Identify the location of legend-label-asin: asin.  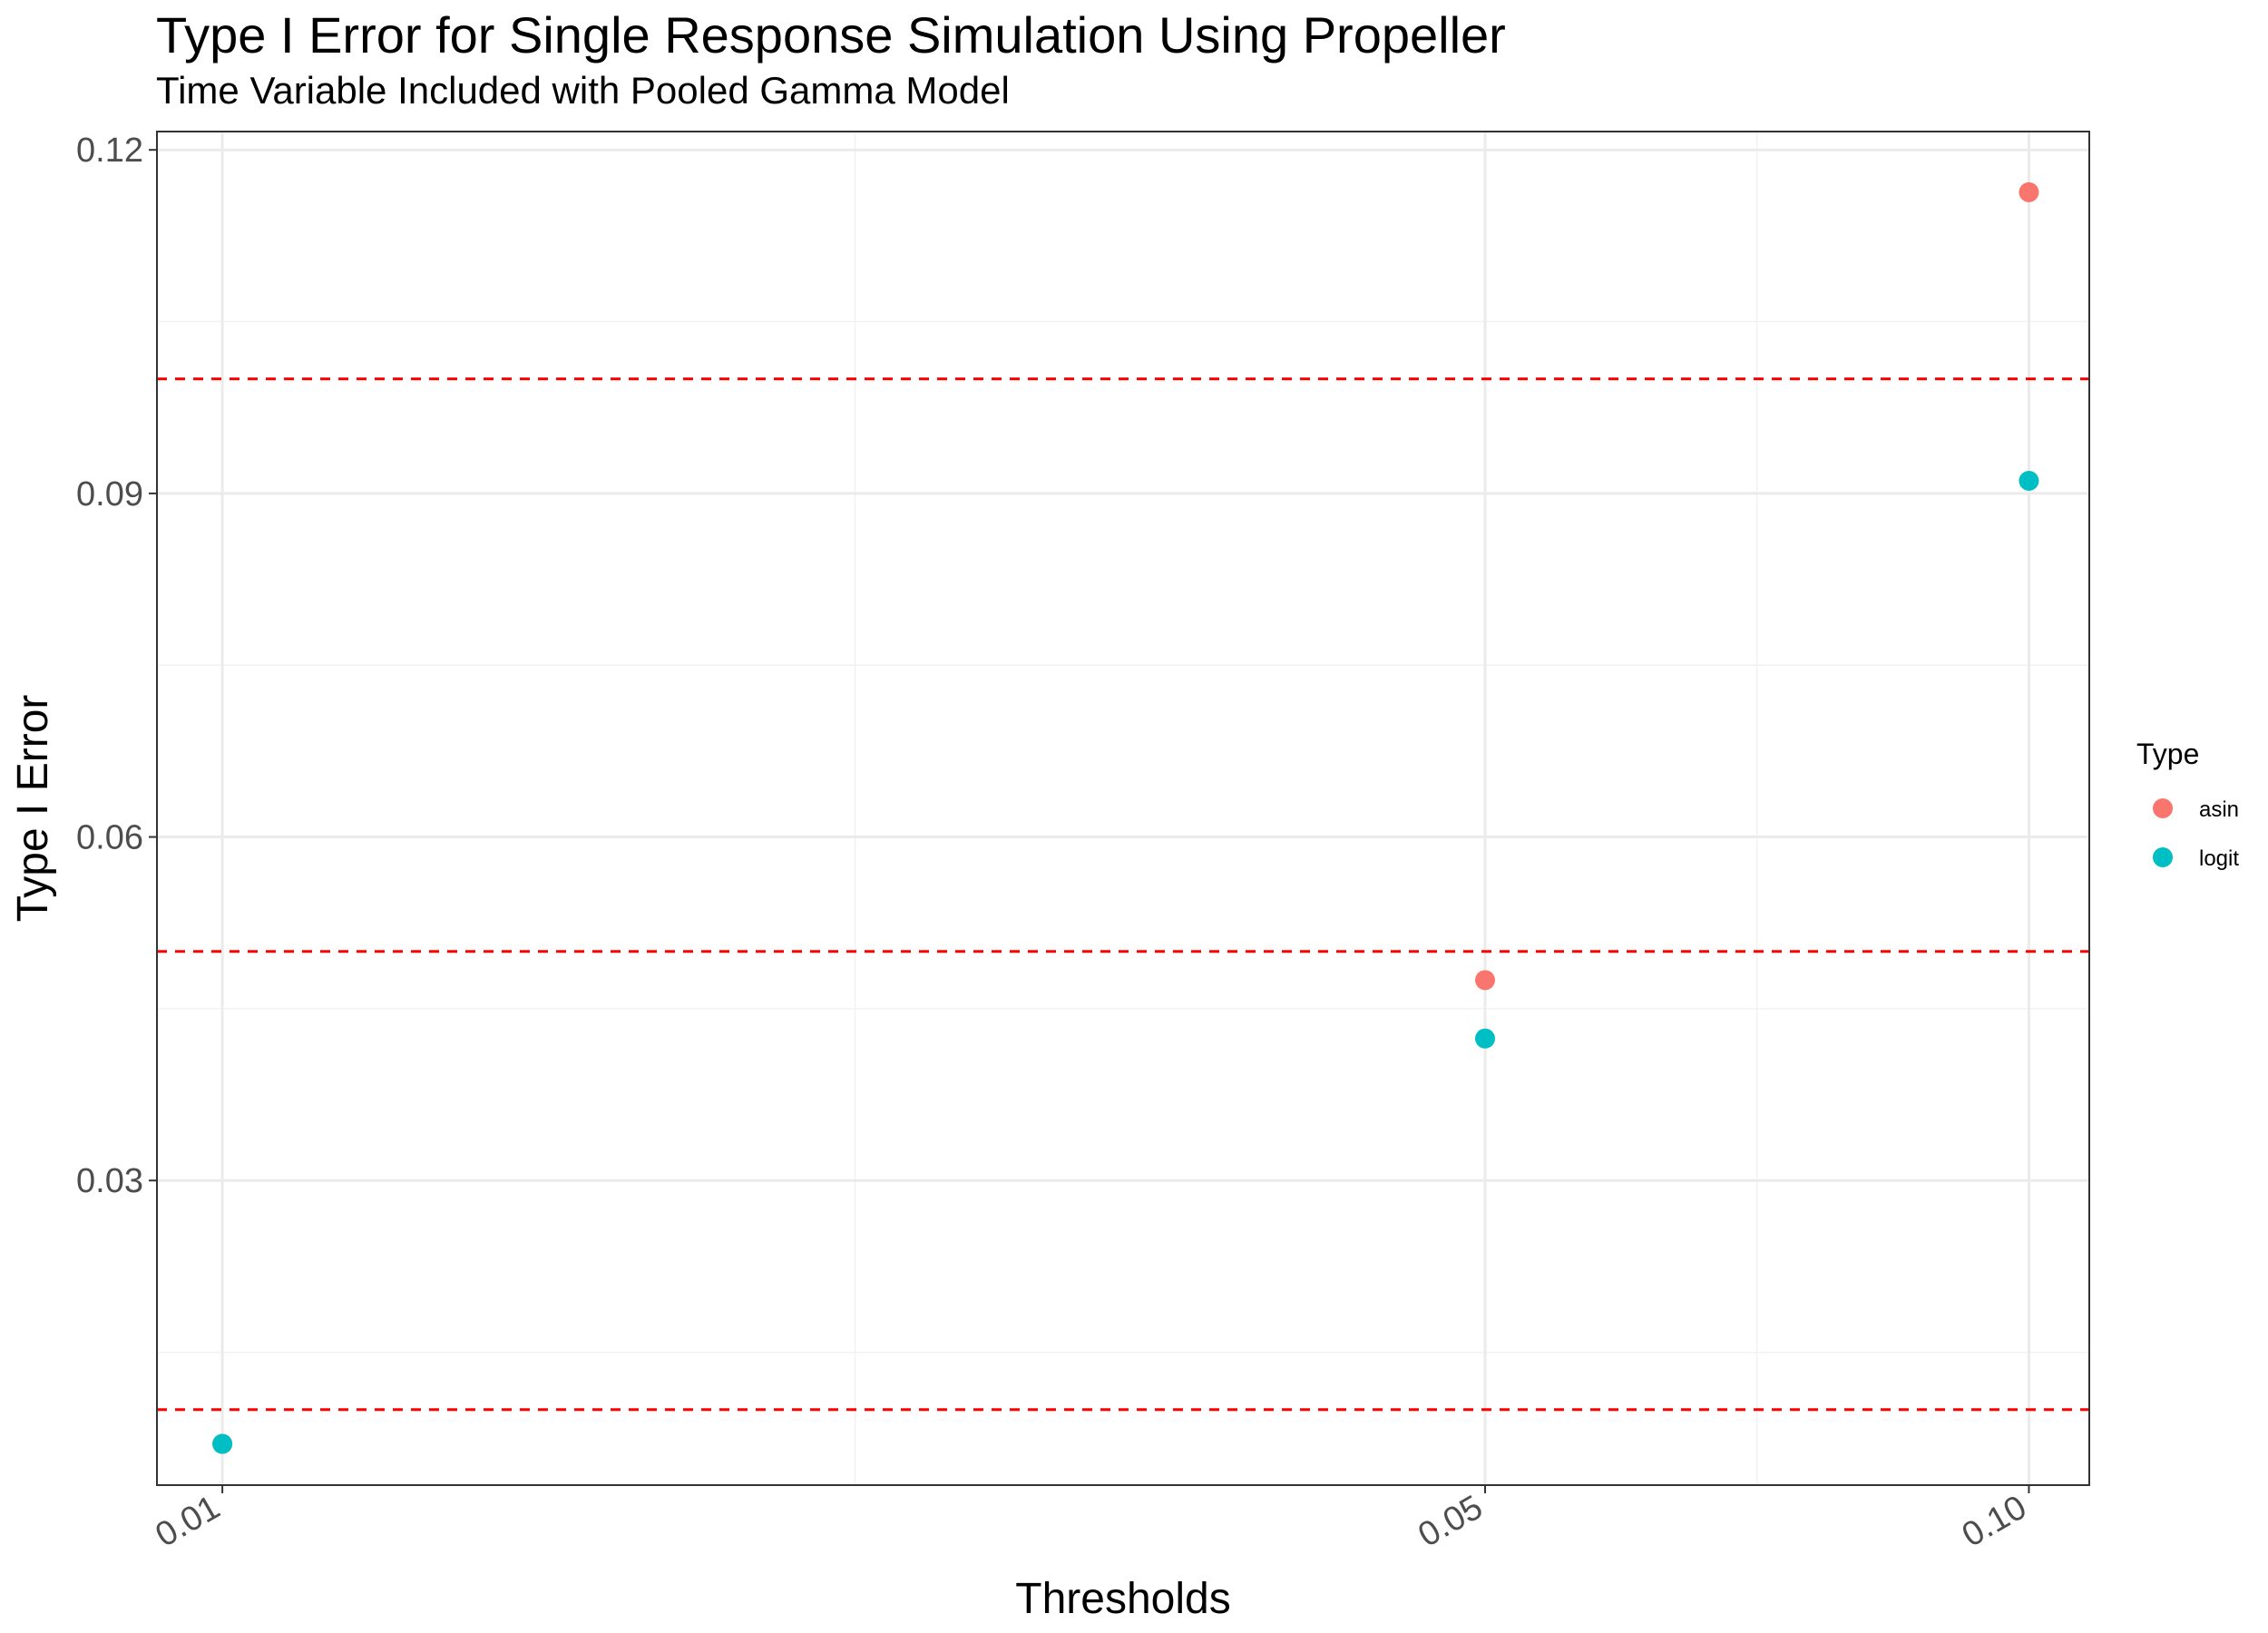
(2219, 809).